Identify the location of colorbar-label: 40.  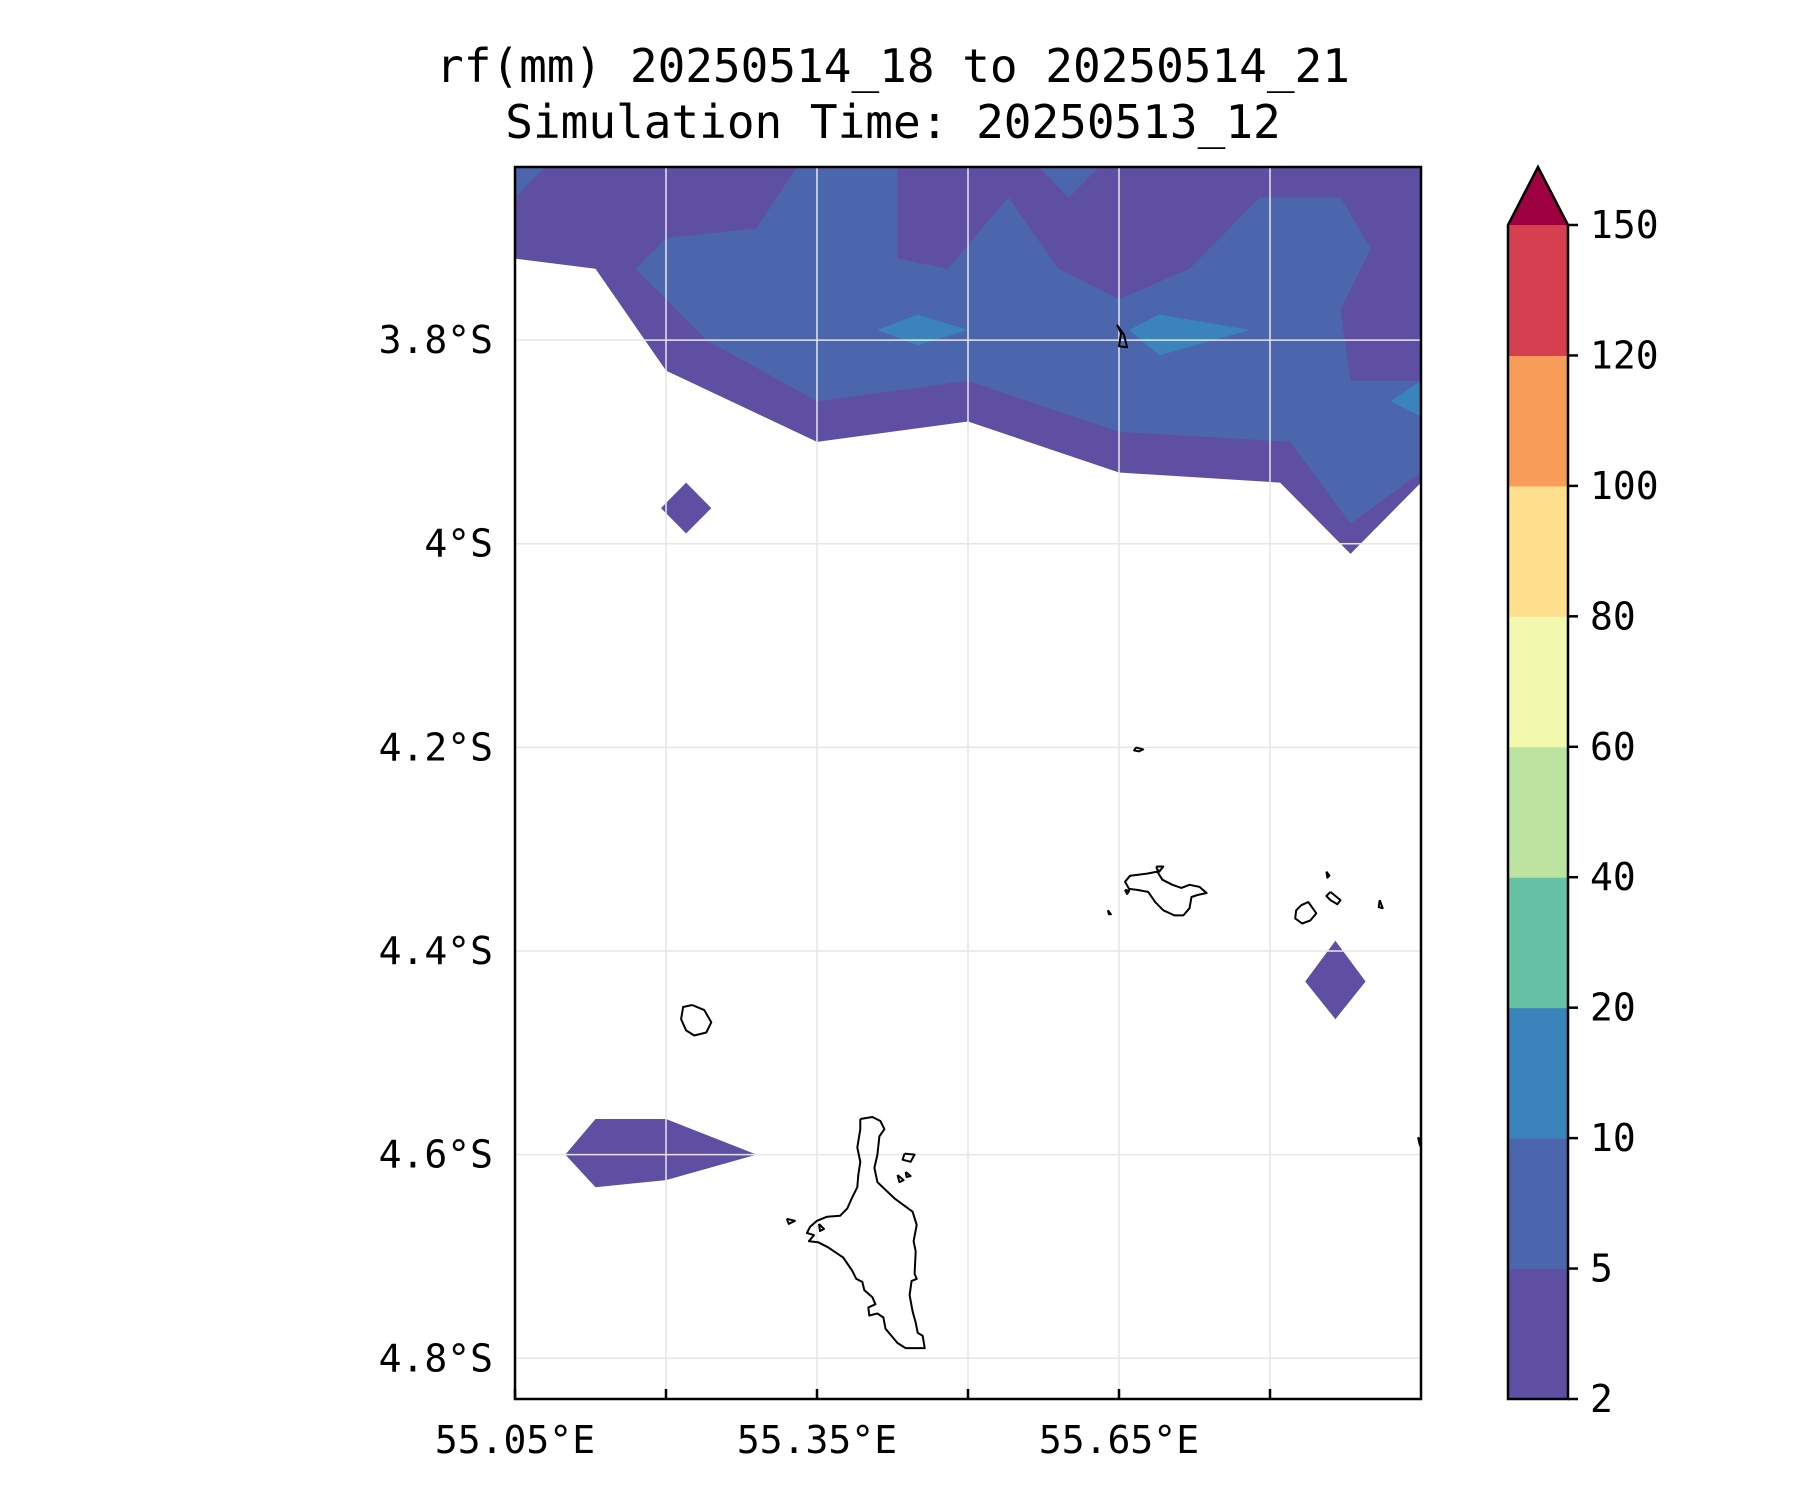
(1613, 877).